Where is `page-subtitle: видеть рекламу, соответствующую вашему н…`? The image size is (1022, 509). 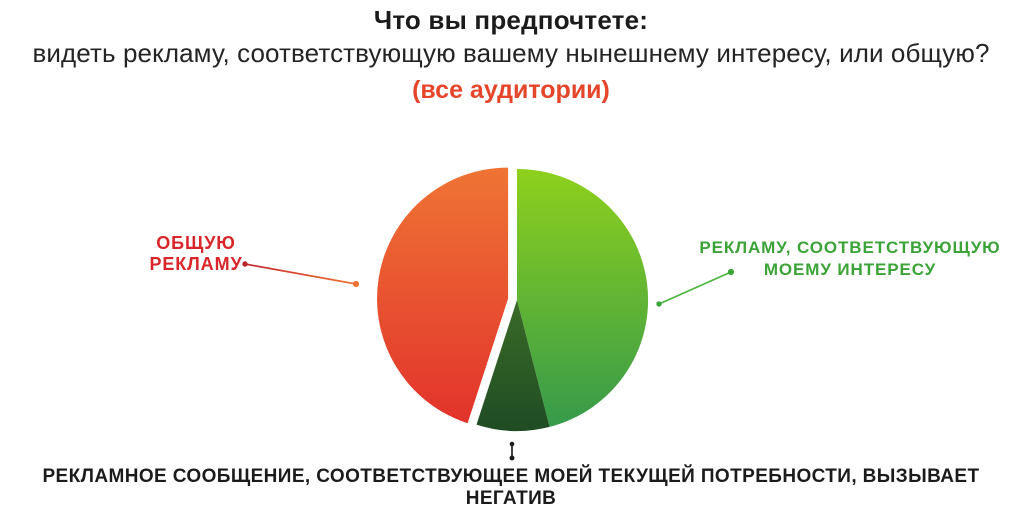 page-subtitle: видеть рекламу, соответствующую вашему н… is located at coordinates (511, 53).